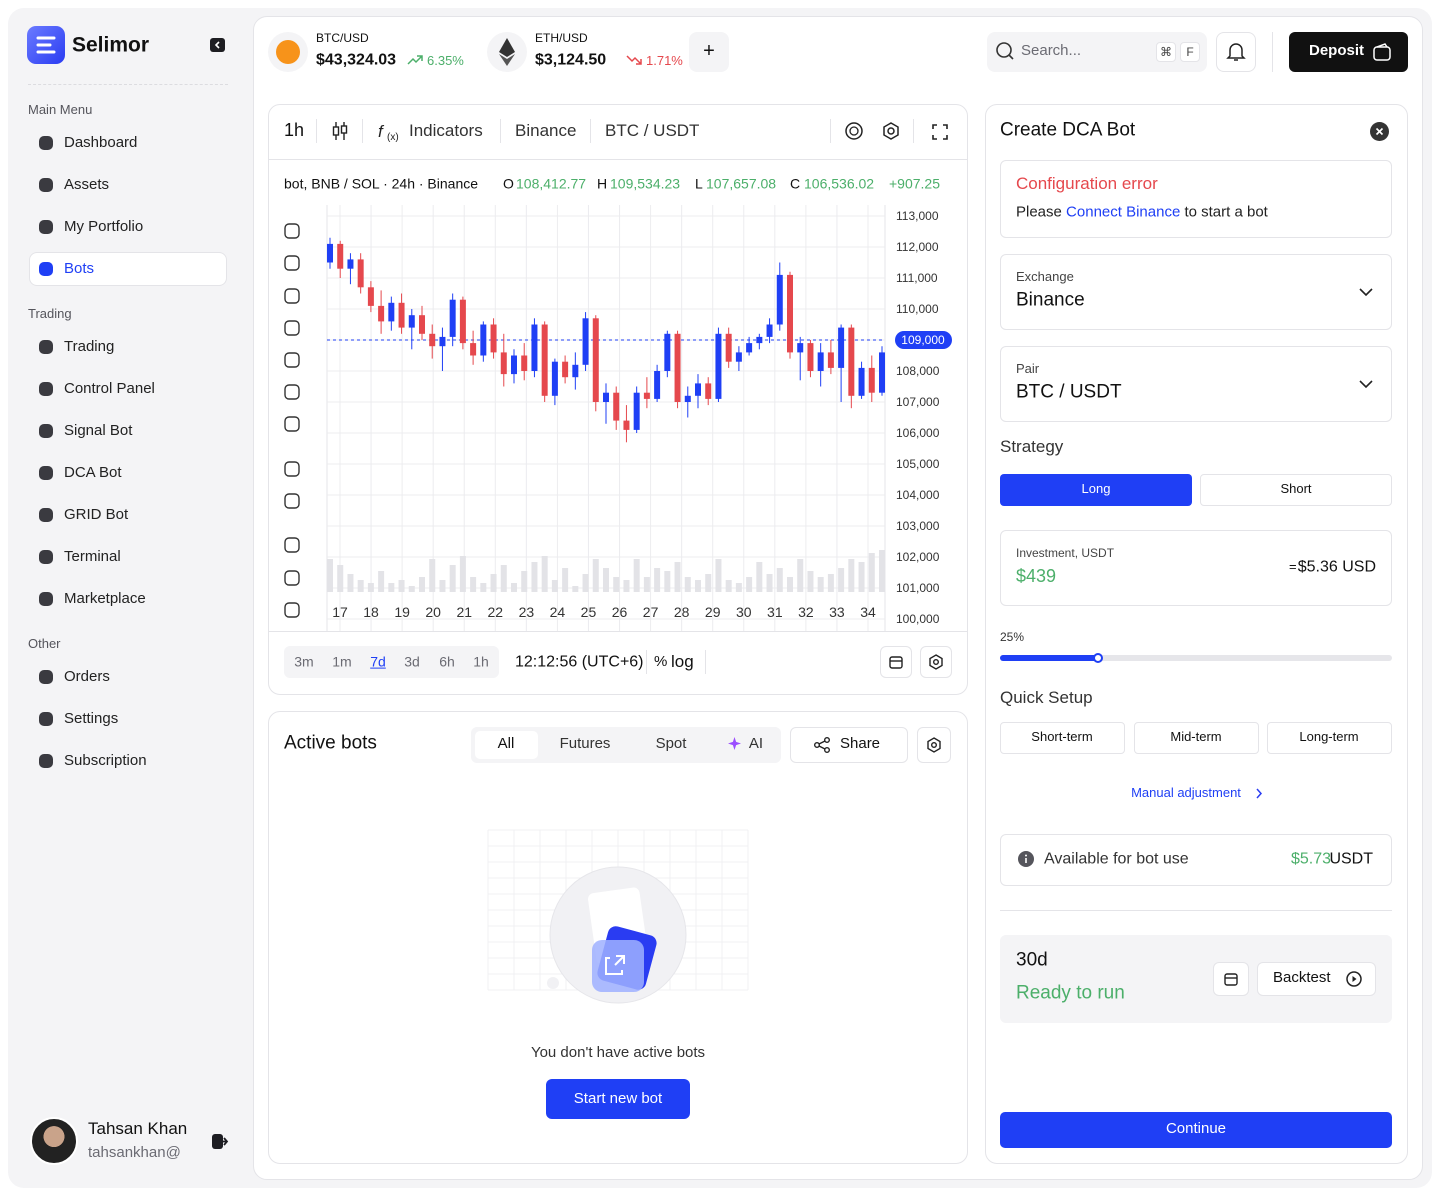 This screenshot has height=1196, width=1440. What do you see at coordinates (506, 743) in the screenshot?
I see `bots-tab: All` at bounding box center [506, 743].